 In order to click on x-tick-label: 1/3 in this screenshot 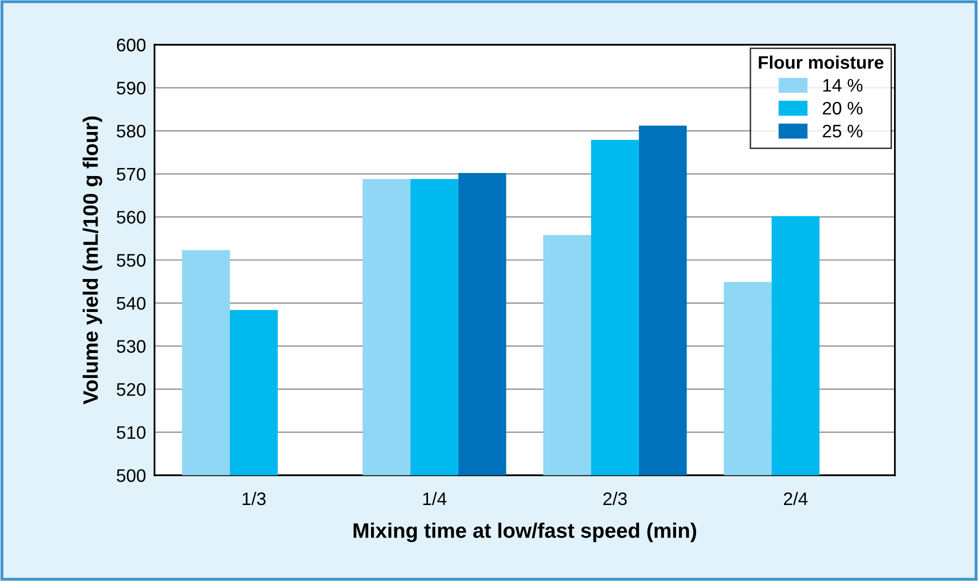, I will do `click(254, 499)`.